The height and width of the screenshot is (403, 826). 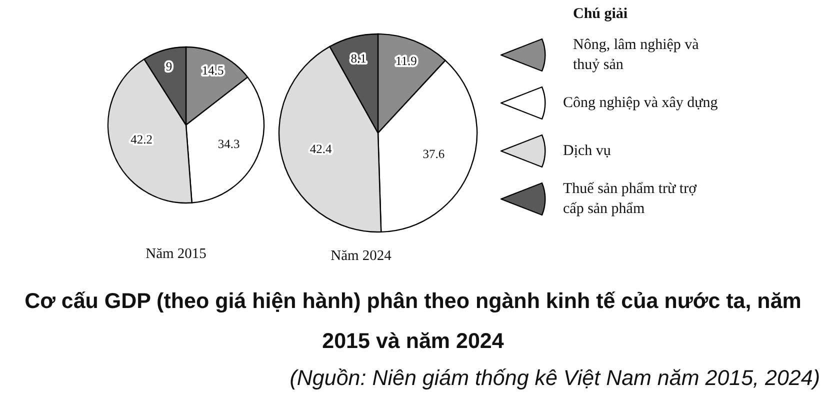 What do you see at coordinates (169, 67) in the screenshot?
I see `data-label: 9` at bounding box center [169, 67].